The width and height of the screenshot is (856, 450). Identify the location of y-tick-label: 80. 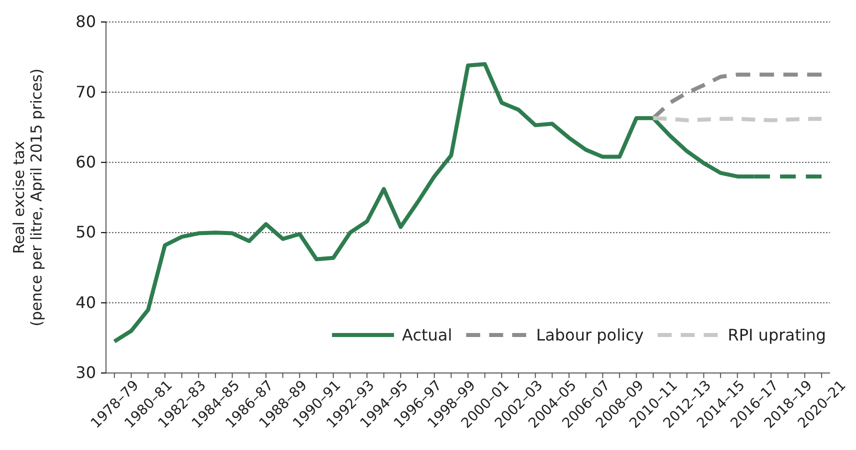
(86, 22).